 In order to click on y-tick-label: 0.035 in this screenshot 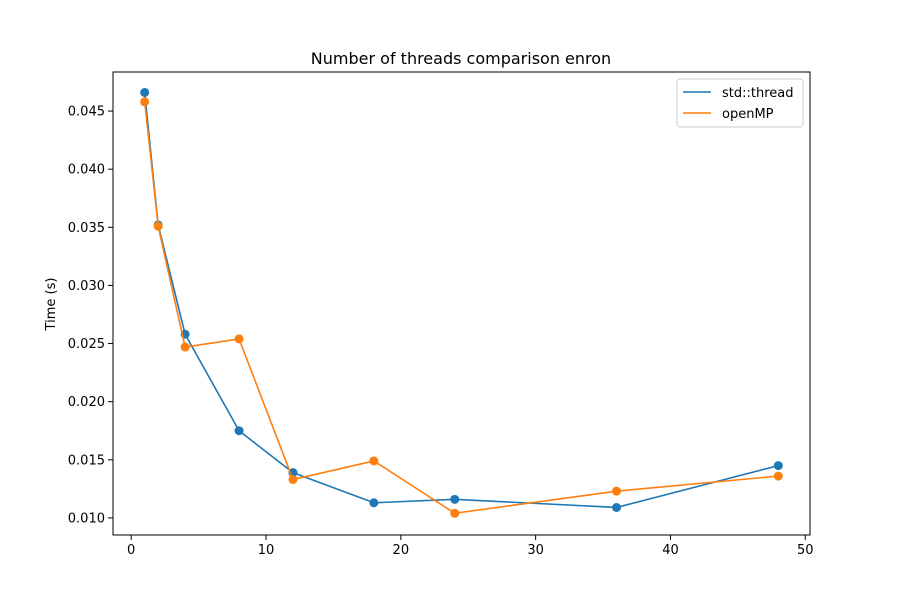, I will do `click(86, 228)`.